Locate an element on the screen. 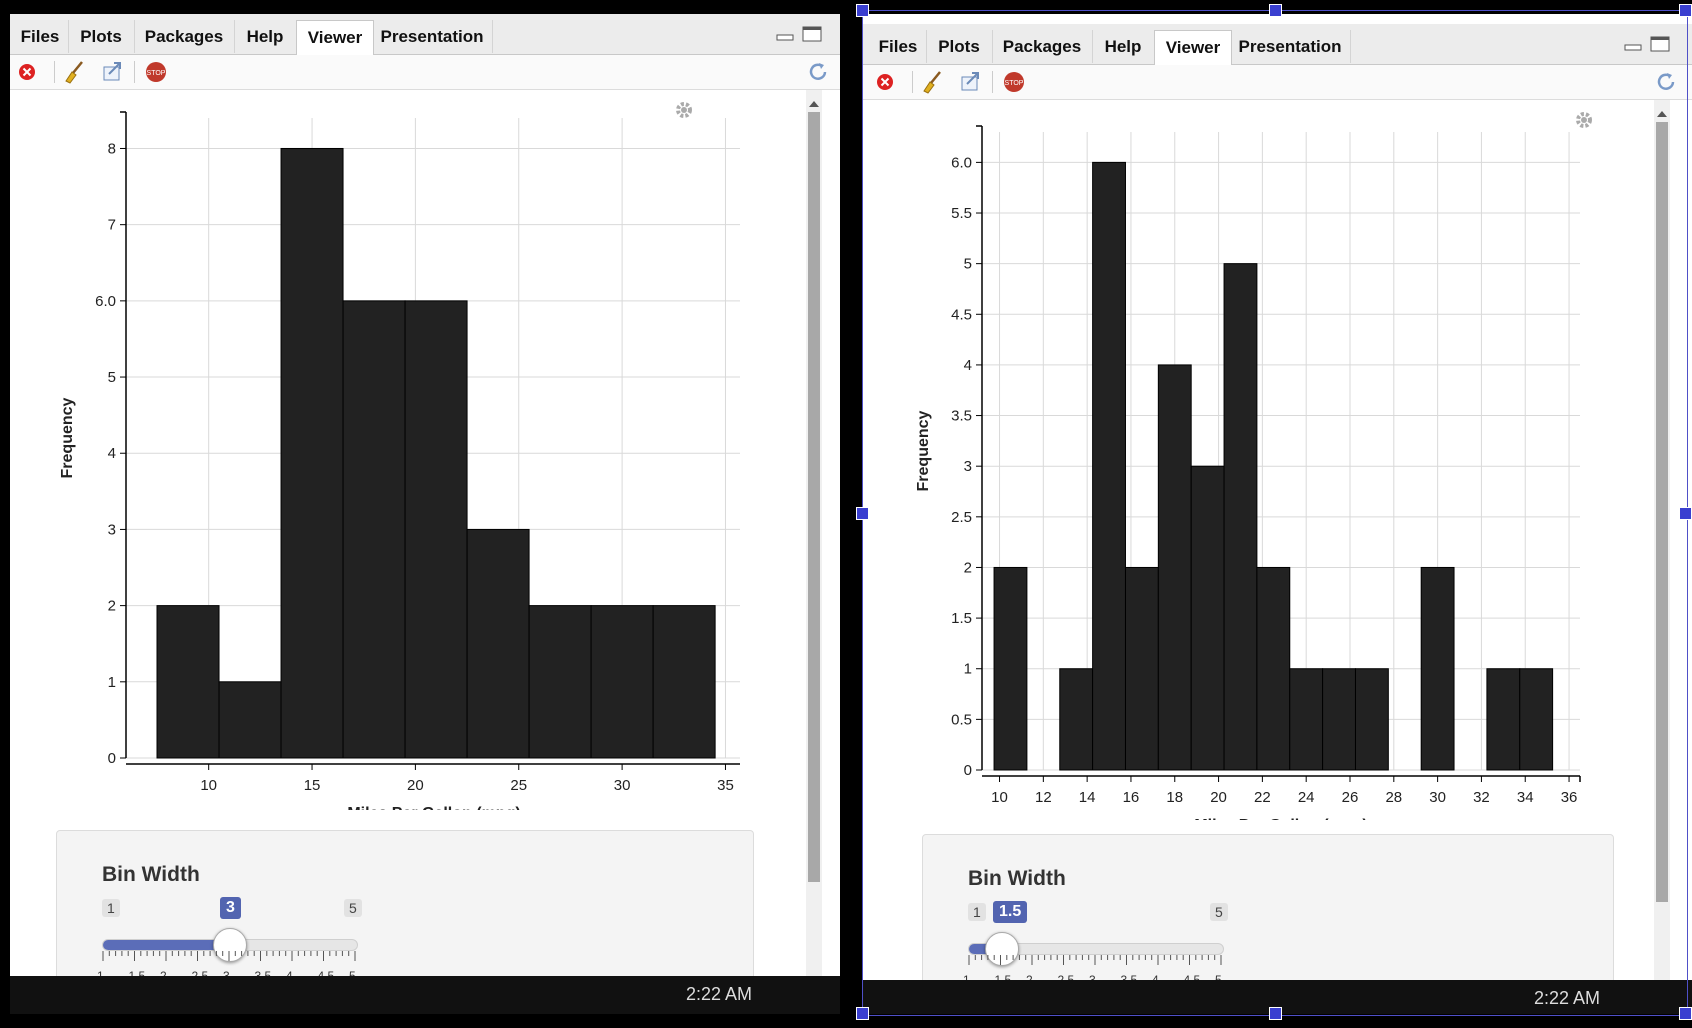 Image resolution: width=1692 pixels, height=1028 pixels. y-tick-label: 3 is located at coordinates (112, 529).